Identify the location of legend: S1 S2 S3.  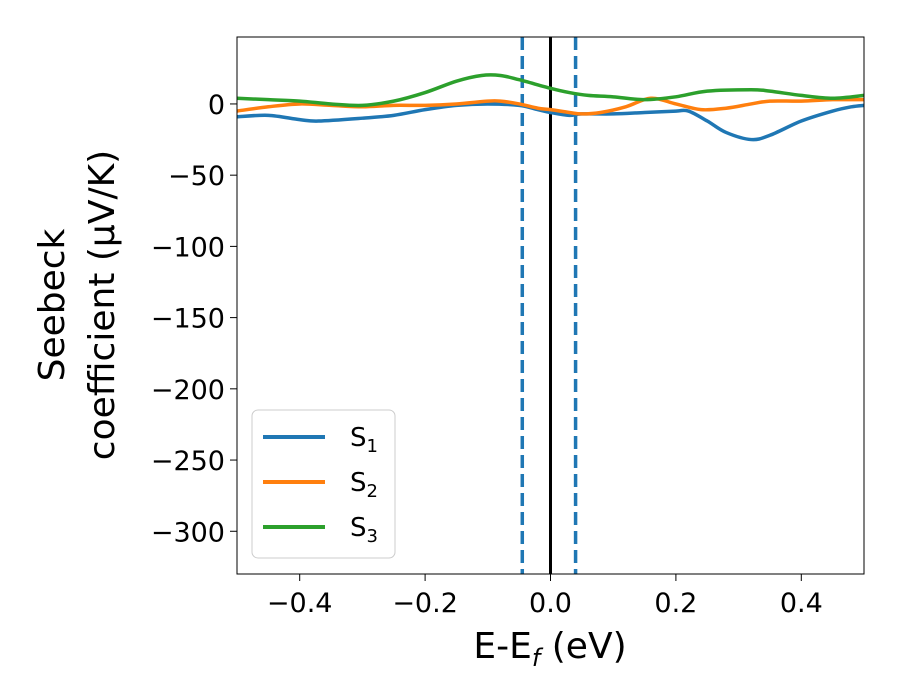
(323, 484).